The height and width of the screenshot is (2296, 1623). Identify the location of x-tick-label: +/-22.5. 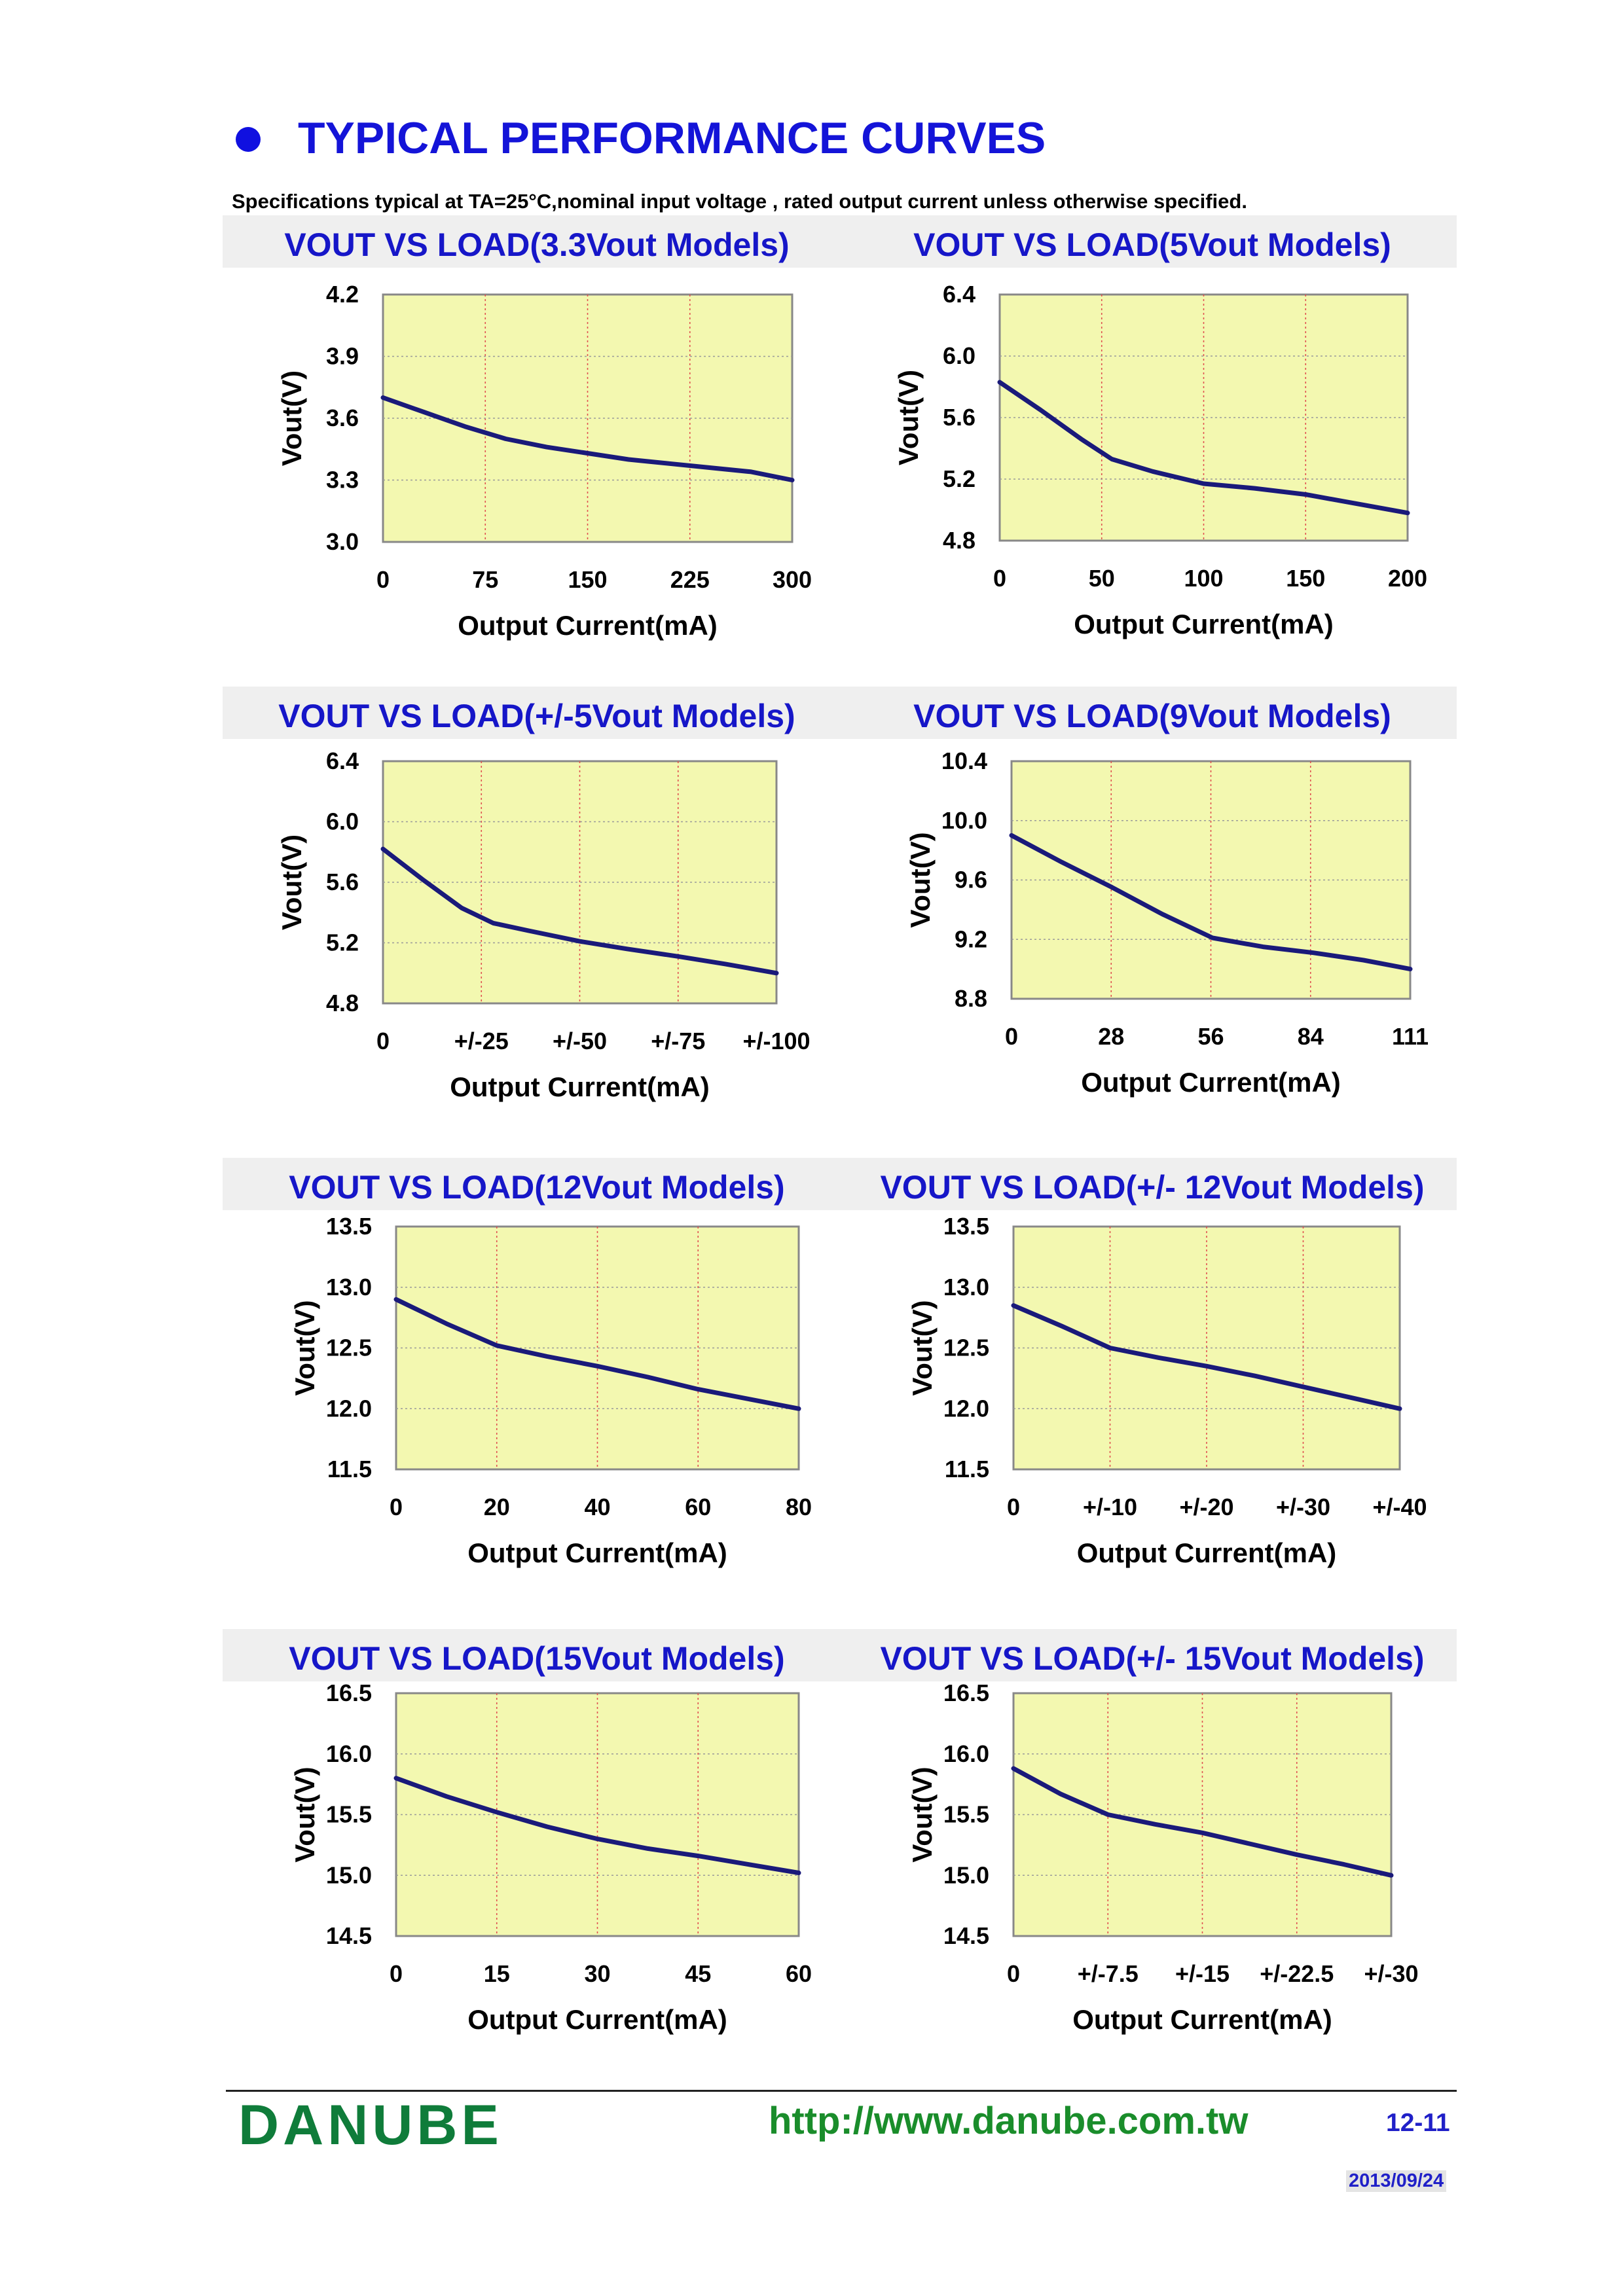
(1297, 1973).